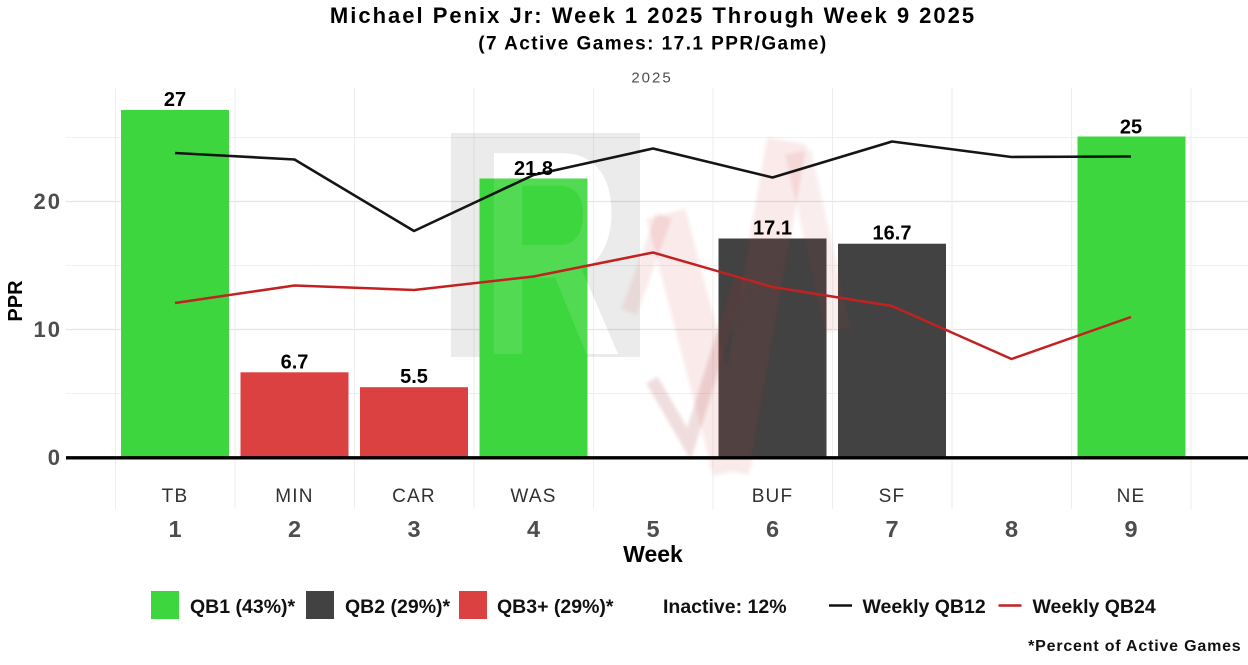 Image resolution: width=1248 pixels, height=665 pixels. What do you see at coordinates (1131, 128) in the screenshot?
I see `svg-text: 25` at bounding box center [1131, 128].